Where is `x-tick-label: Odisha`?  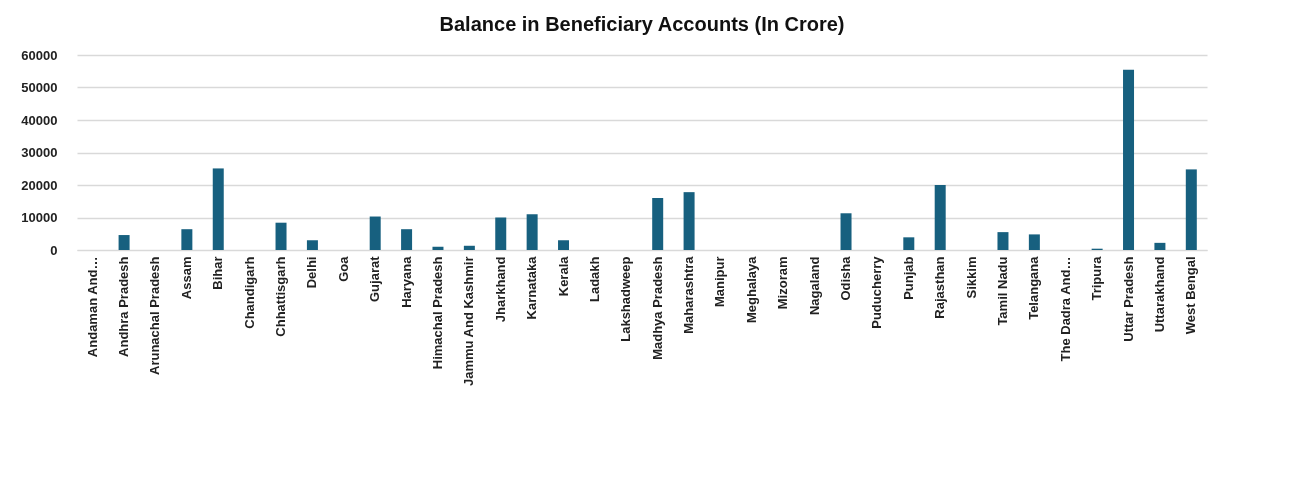
x-tick-label: Odisha is located at coordinates (846, 278).